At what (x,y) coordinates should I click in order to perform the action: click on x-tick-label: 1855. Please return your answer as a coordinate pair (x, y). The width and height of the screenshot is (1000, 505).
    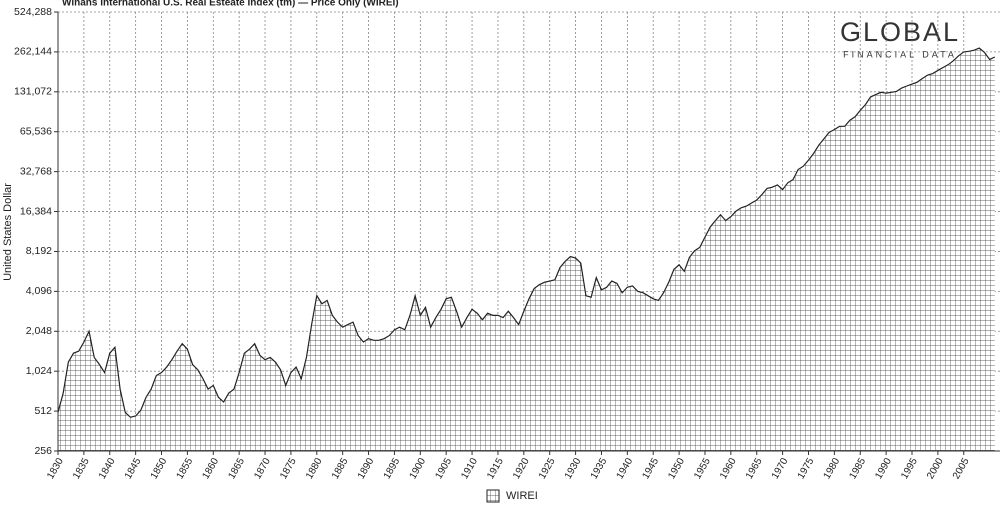
    Looking at the image, I should click on (185, 468).